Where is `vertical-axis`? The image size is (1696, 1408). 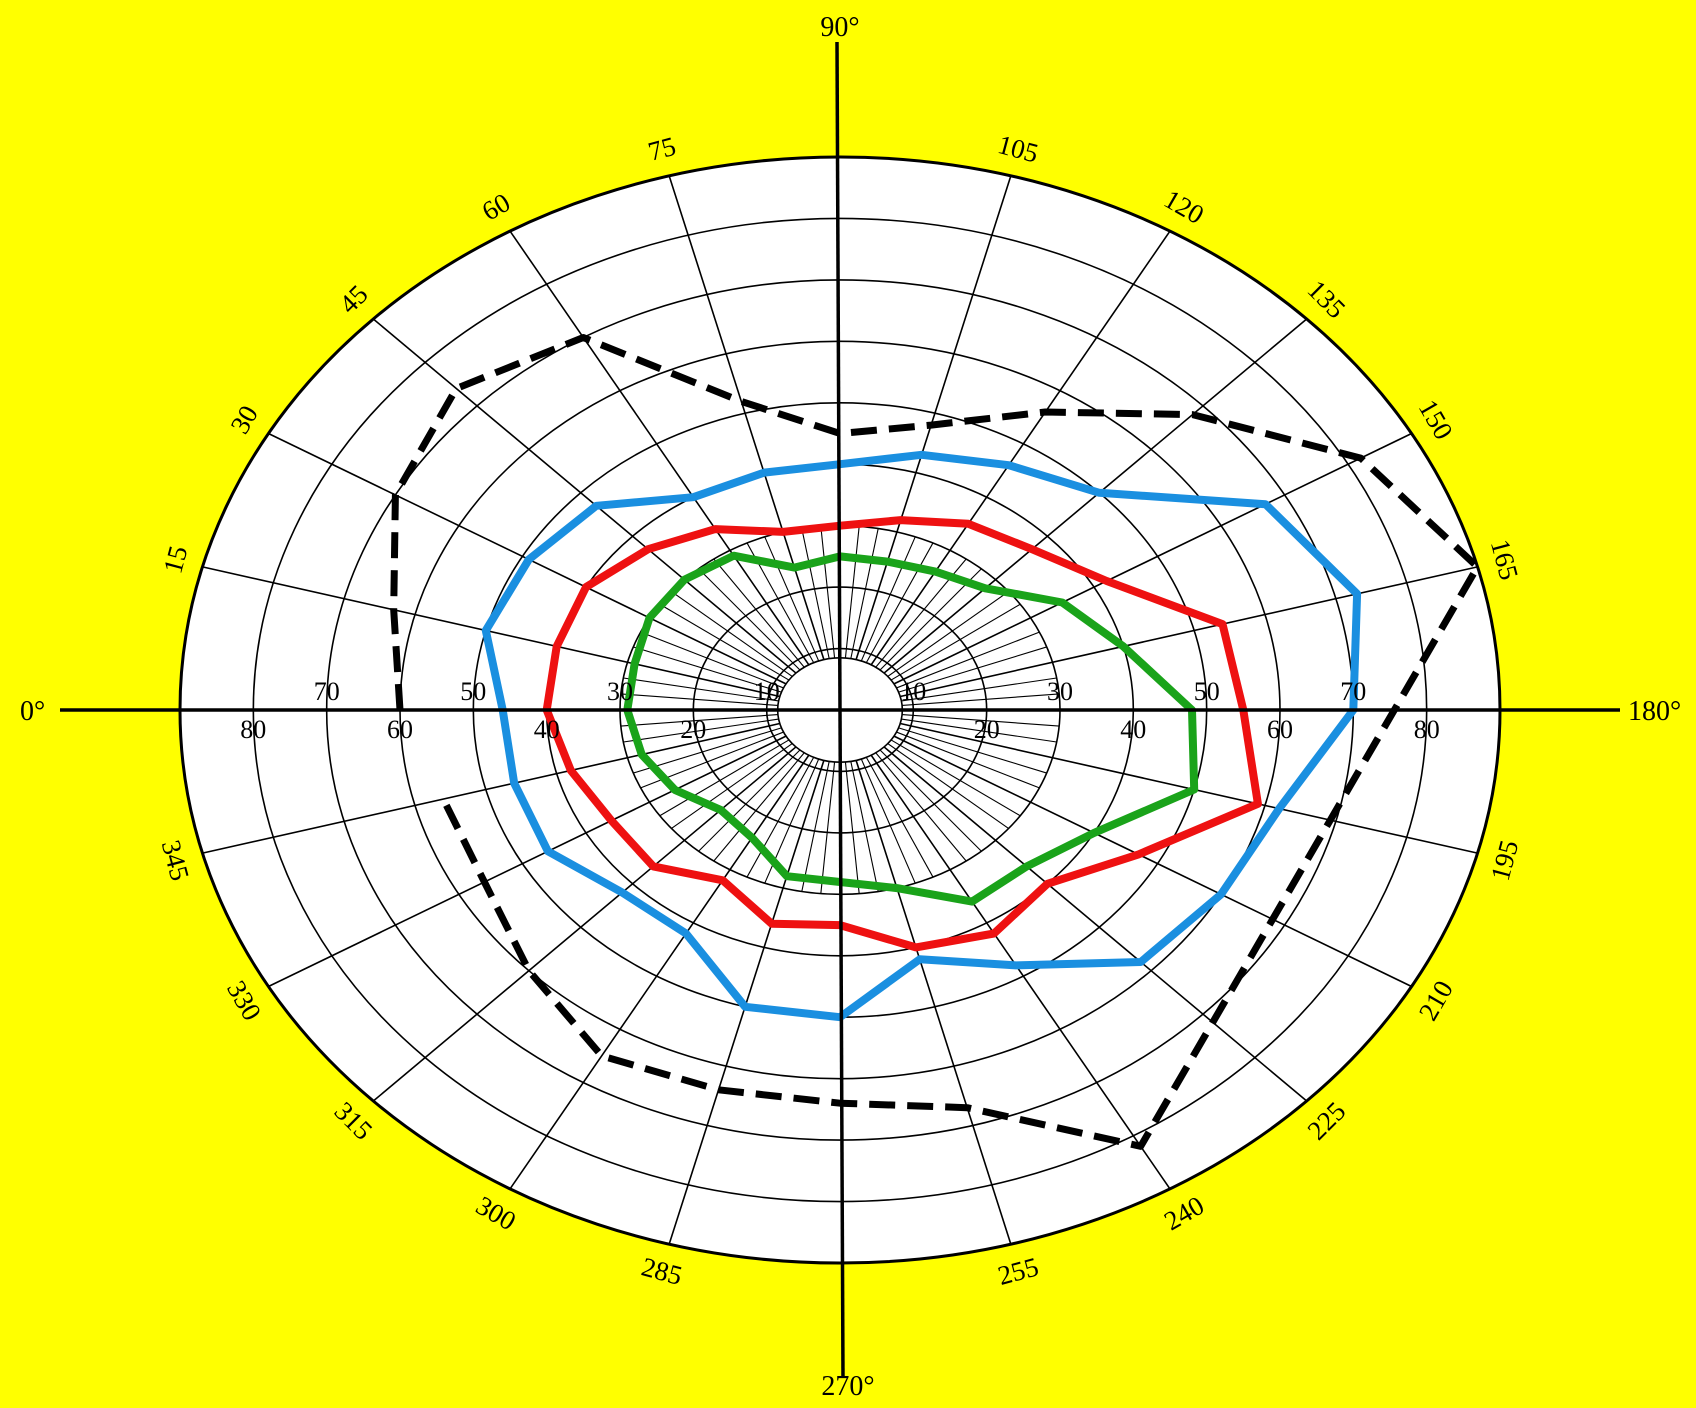
vertical-axis is located at coordinates (840, 710).